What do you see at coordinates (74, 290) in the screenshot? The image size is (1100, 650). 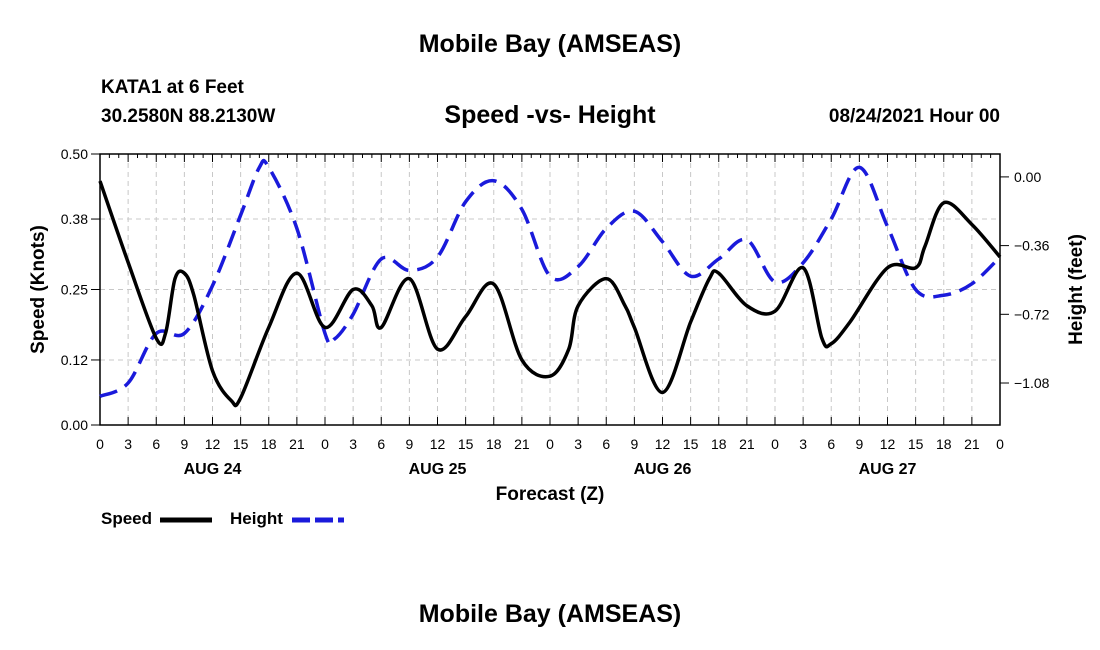 I see `y-left-tick-label: 0.25` at bounding box center [74, 290].